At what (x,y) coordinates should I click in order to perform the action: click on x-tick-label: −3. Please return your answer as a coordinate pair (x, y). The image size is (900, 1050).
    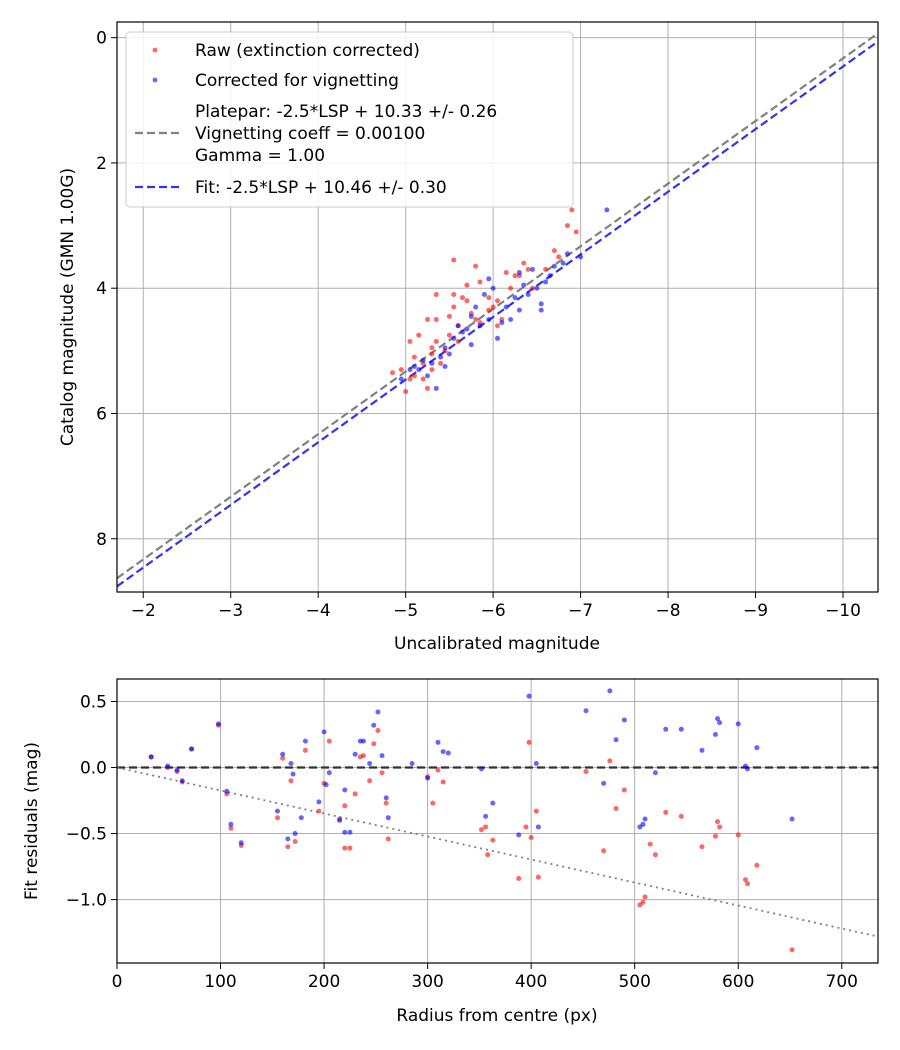
    Looking at the image, I should click on (230, 611).